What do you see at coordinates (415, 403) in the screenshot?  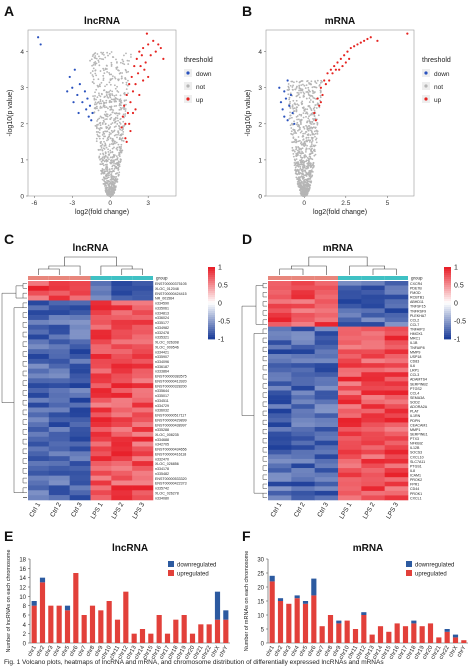 I see `row-label: SOD2` at bounding box center [415, 403].